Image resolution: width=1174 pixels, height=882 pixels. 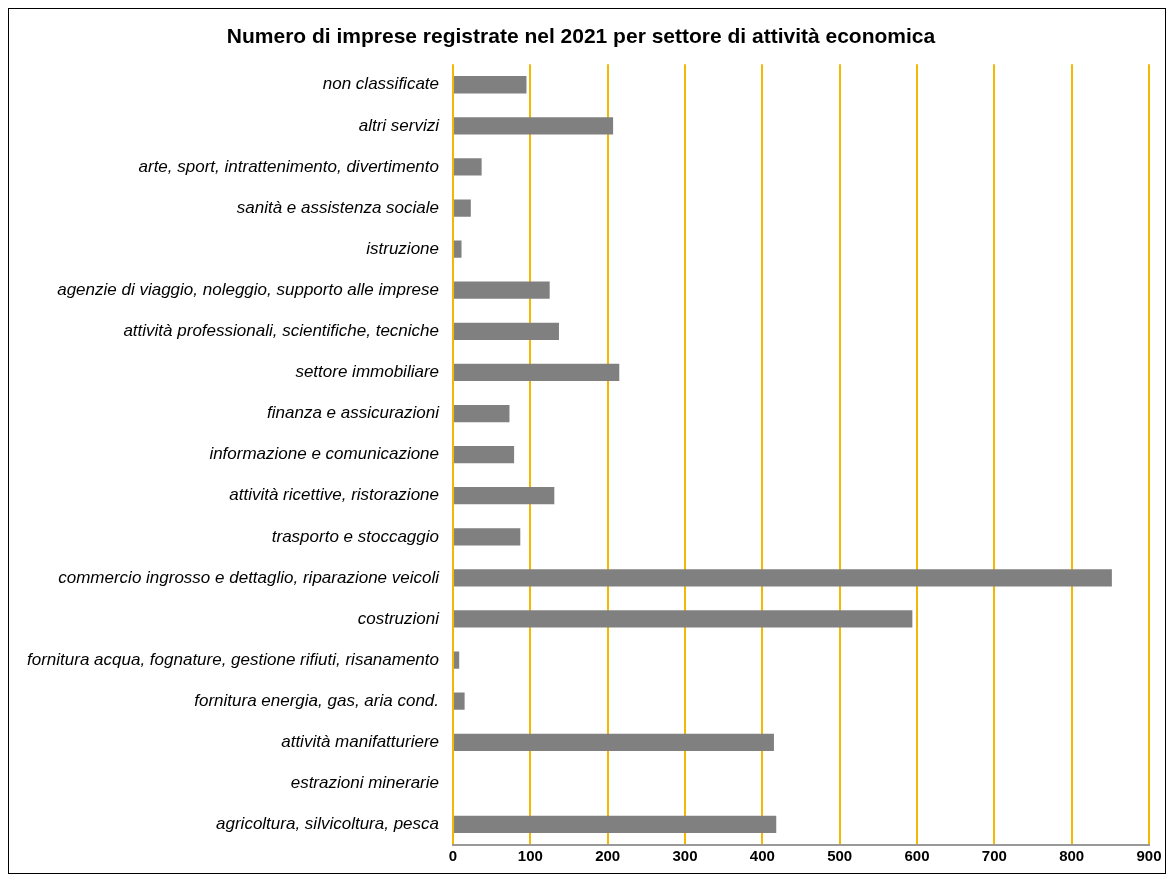 What do you see at coordinates (1149, 856) in the screenshot?
I see `x-tick-label: 900` at bounding box center [1149, 856].